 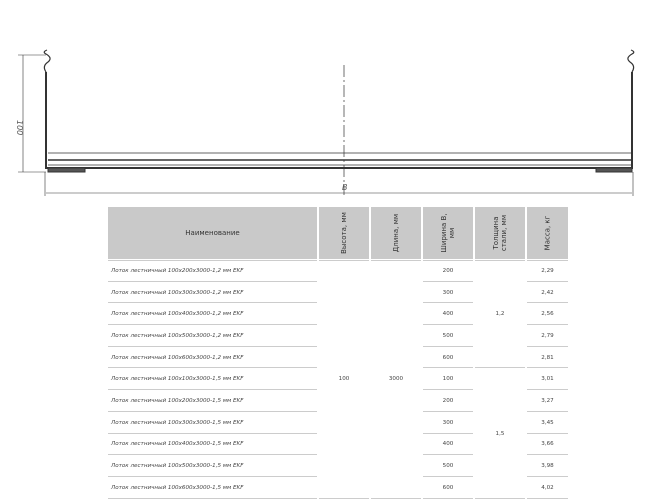 I want to click on header-width: Ширина B, мм, so click(x=448, y=233).